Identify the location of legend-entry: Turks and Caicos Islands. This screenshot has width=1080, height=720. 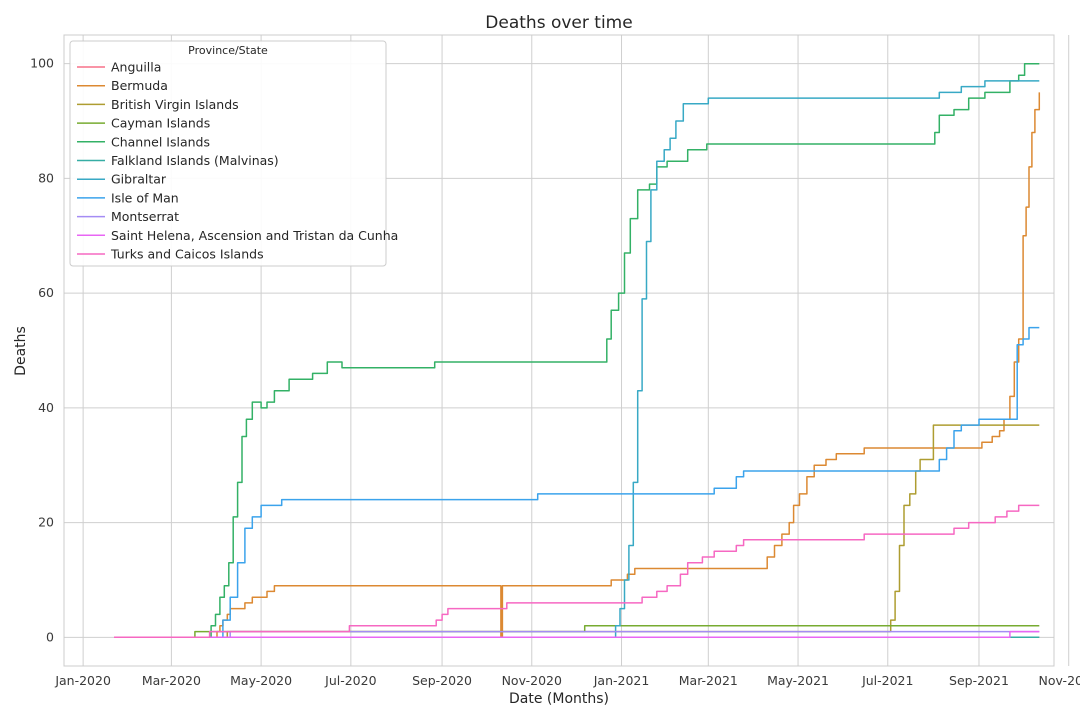
(187, 254).